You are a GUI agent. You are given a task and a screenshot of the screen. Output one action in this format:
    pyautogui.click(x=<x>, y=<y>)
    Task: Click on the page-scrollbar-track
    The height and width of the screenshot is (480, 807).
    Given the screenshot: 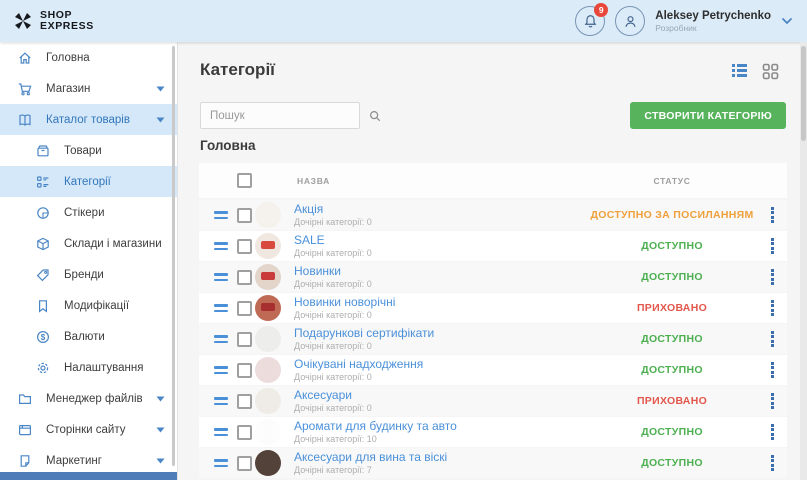 What is the action you would take?
    pyautogui.click(x=803, y=261)
    